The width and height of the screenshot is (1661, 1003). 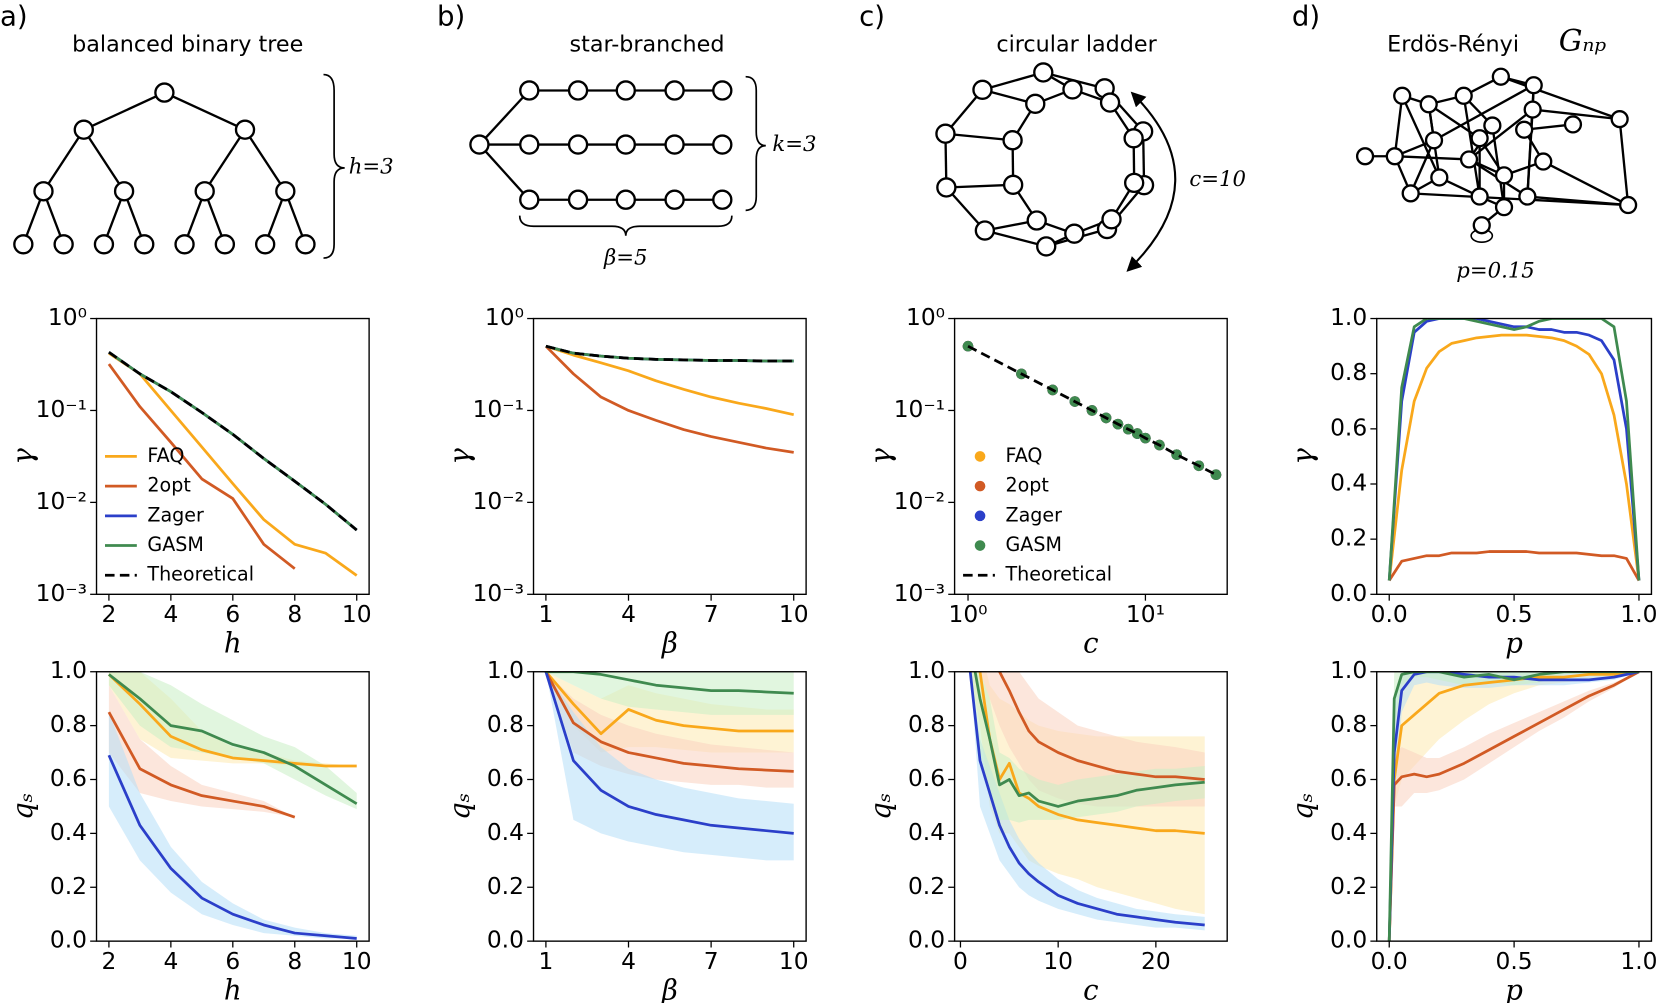 I want to click on panel-title: circular ladder, so click(x=1076, y=44).